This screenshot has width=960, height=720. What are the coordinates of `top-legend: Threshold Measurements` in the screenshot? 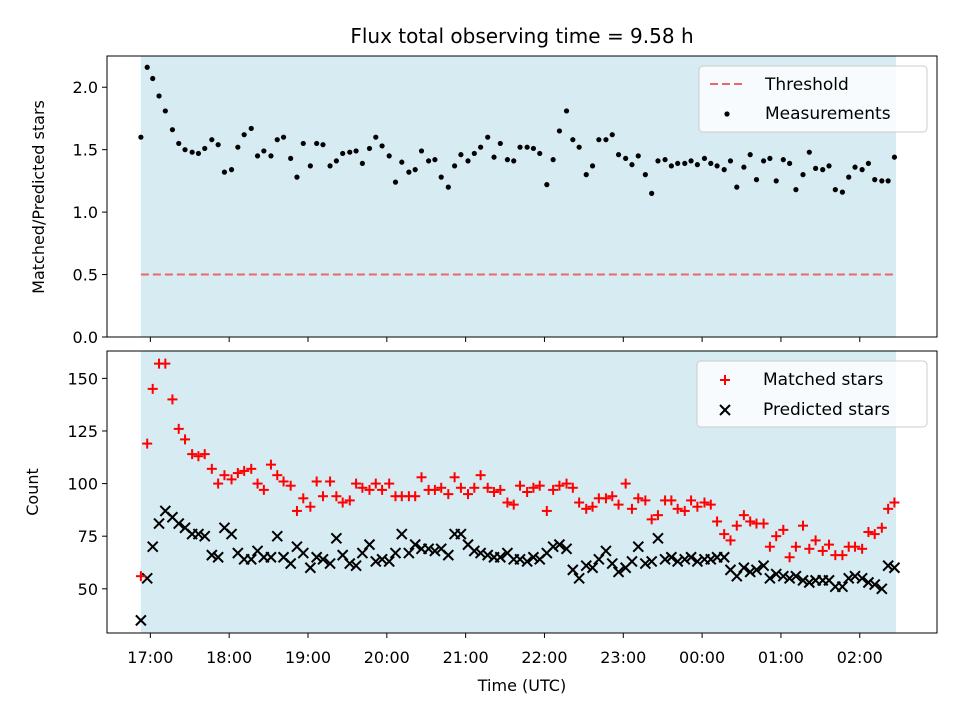 It's located at (813, 99).